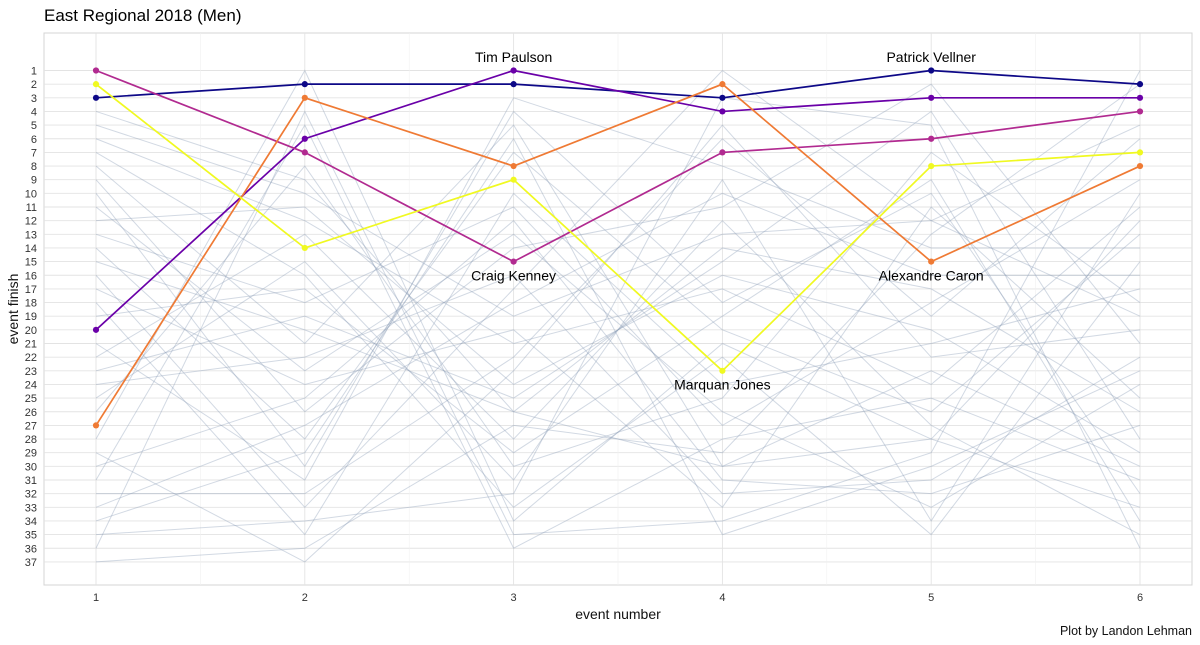  What do you see at coordinates (1140, 598) in the screenshot?
I see `x-tick-label: 6` at bounding box center [1140, 598].